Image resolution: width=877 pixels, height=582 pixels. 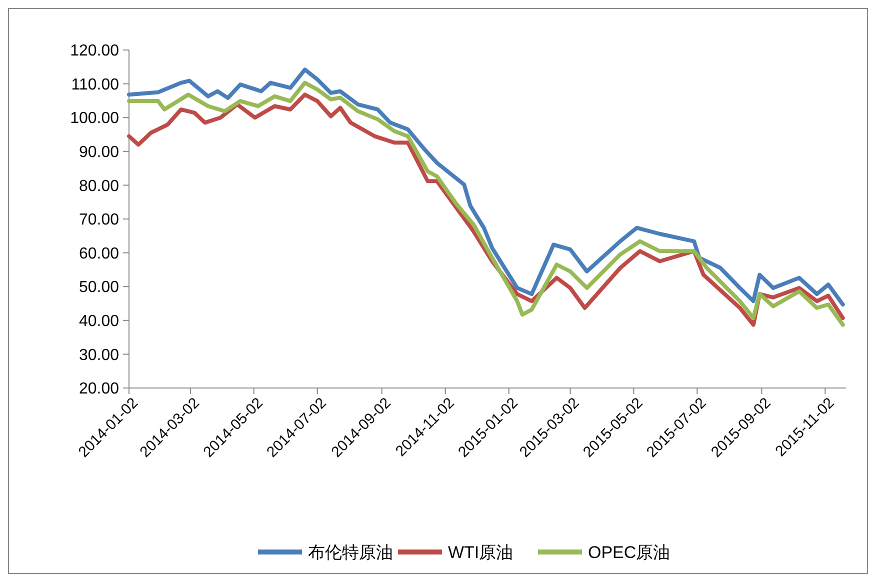 I want to click on y-tick-label: 90.00, so click(x=99, y=152).